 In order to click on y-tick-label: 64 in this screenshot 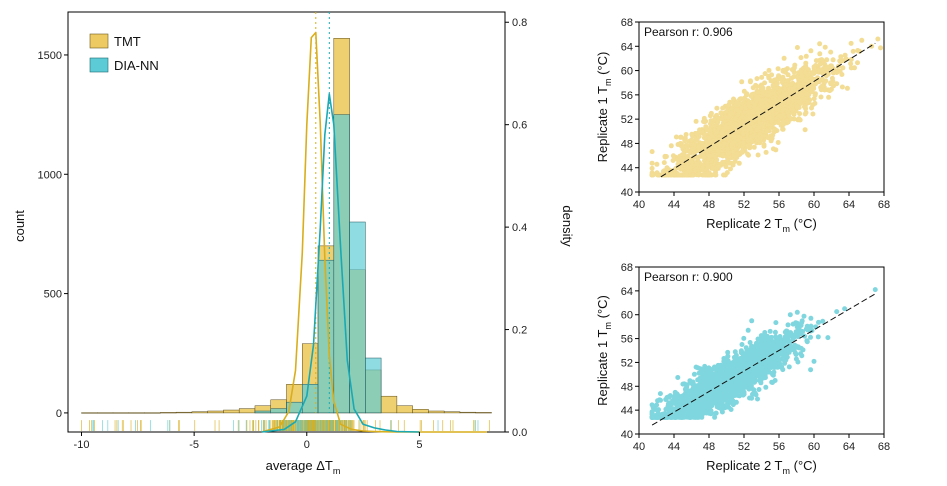, I will do `click(627, 292)`.